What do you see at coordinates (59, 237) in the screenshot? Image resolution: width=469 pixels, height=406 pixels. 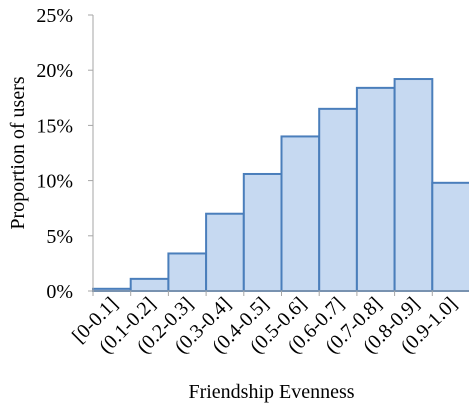 I see `y-tick-label: 5%` at bounding box center [59, 237].